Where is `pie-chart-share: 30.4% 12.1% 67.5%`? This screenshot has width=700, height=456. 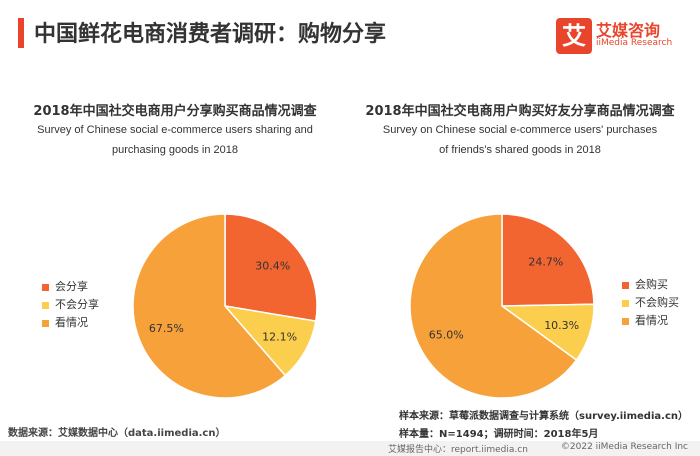 pie-chart-share: 30.4% 12.1% 67.5% is located at coordinates (225, 306).